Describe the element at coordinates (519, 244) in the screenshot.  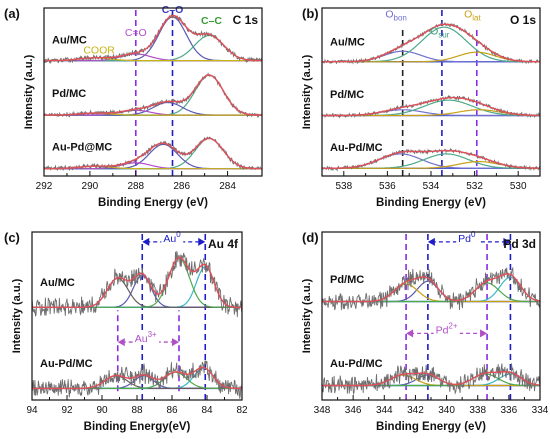
I see `spectrum-title: Pd 3d` at that location.